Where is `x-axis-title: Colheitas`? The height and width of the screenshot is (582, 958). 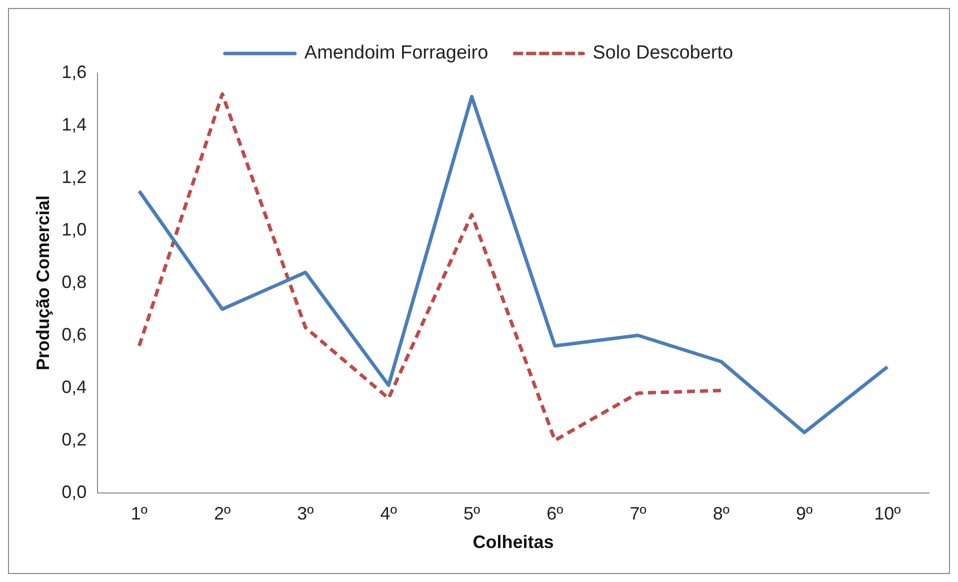 x-axis-title: Colheitas is located at coordinates (513, 542).